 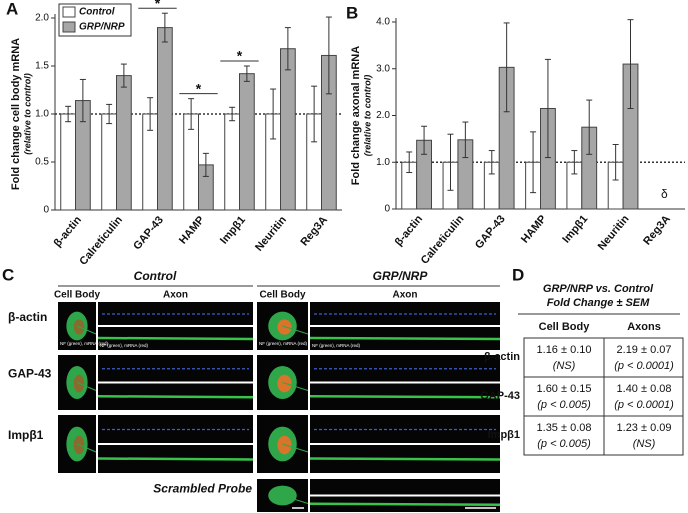 I want to click on panel-letter: B, so click(x=352, y=12).